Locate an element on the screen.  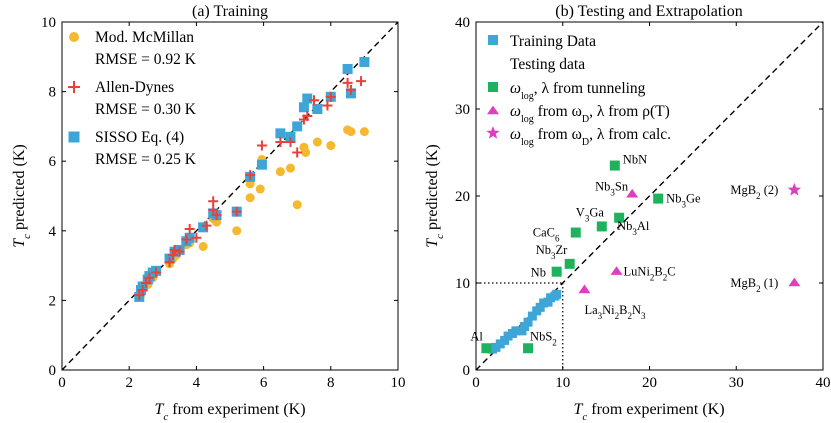
label-part: Sn is located at coordinates (622, 186).